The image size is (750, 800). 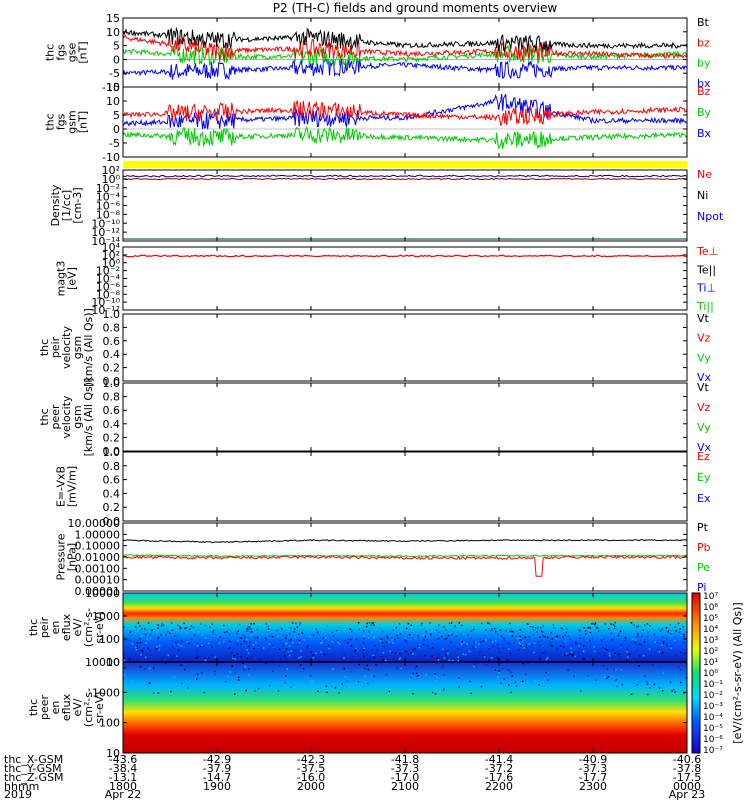 I want to click on legend-item: Vz, so click(x=704, y=407).